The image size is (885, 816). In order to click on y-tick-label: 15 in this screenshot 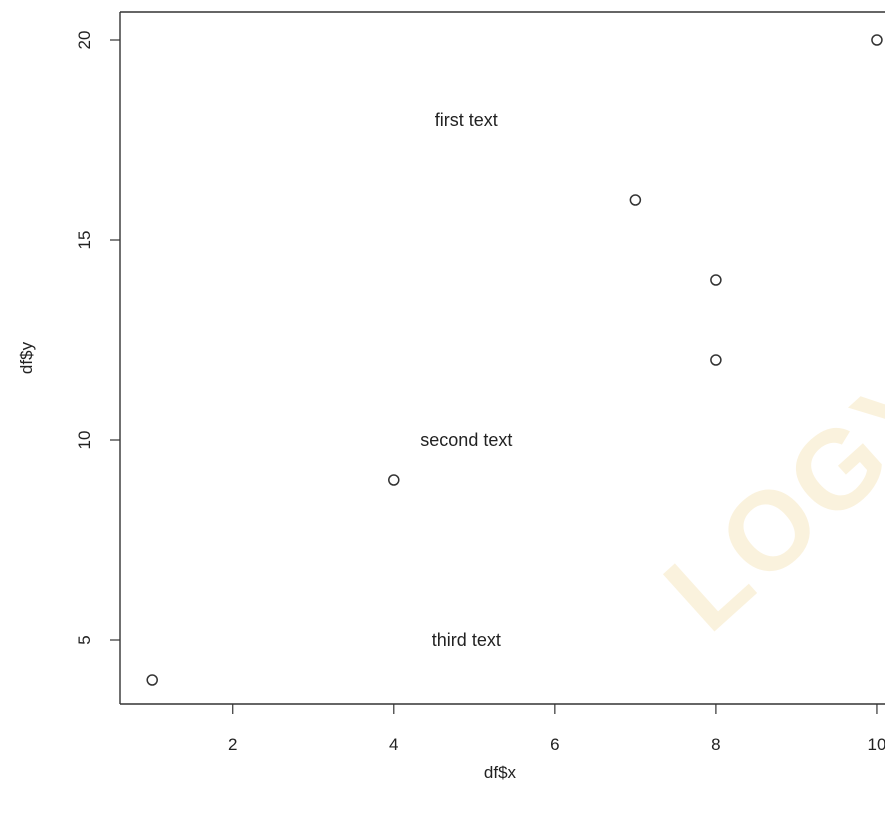, I will do `click(84, 240)`.